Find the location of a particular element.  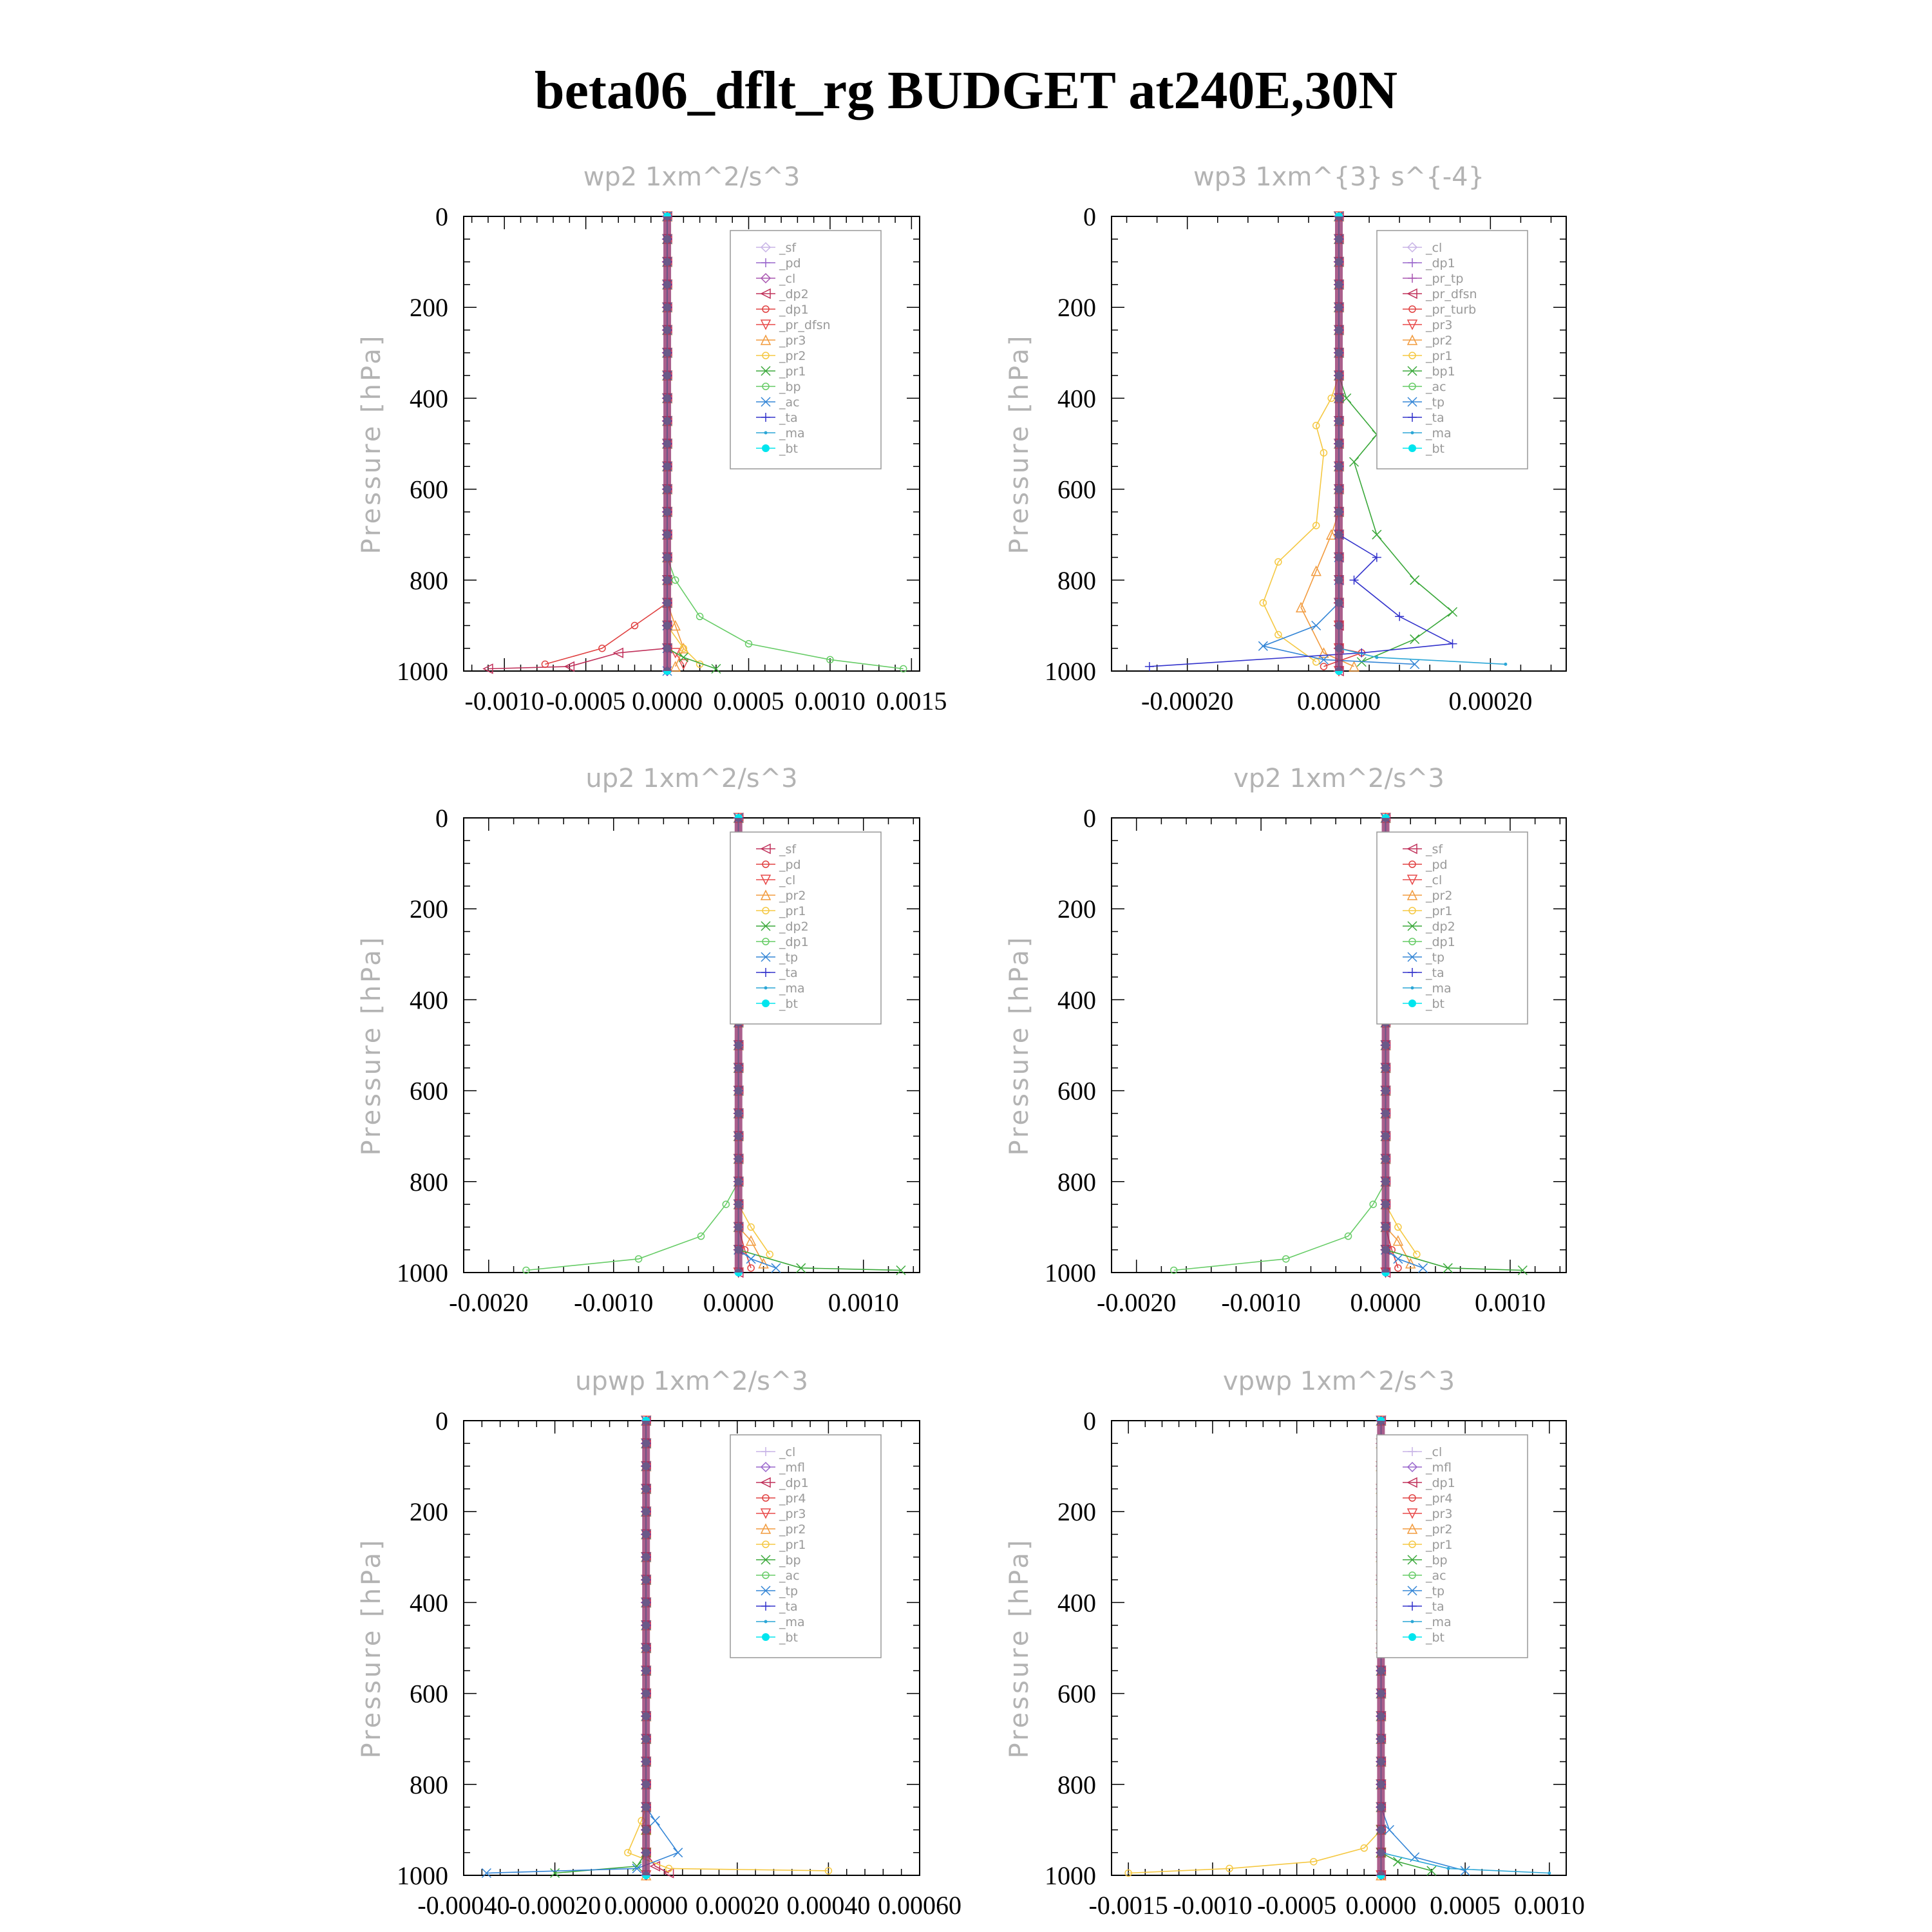

series-line-bp is located at coordinates (601, 1647).